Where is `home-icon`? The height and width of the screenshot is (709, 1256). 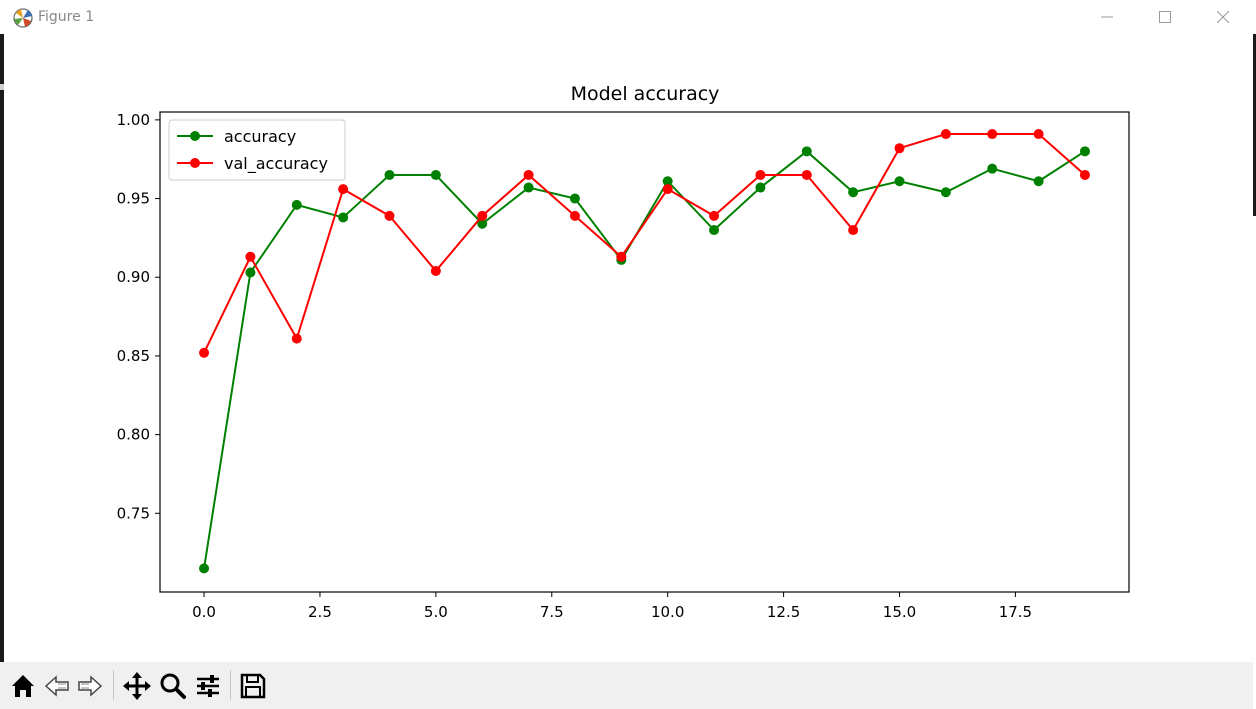 home-icon is located at coordinates (23, 686).